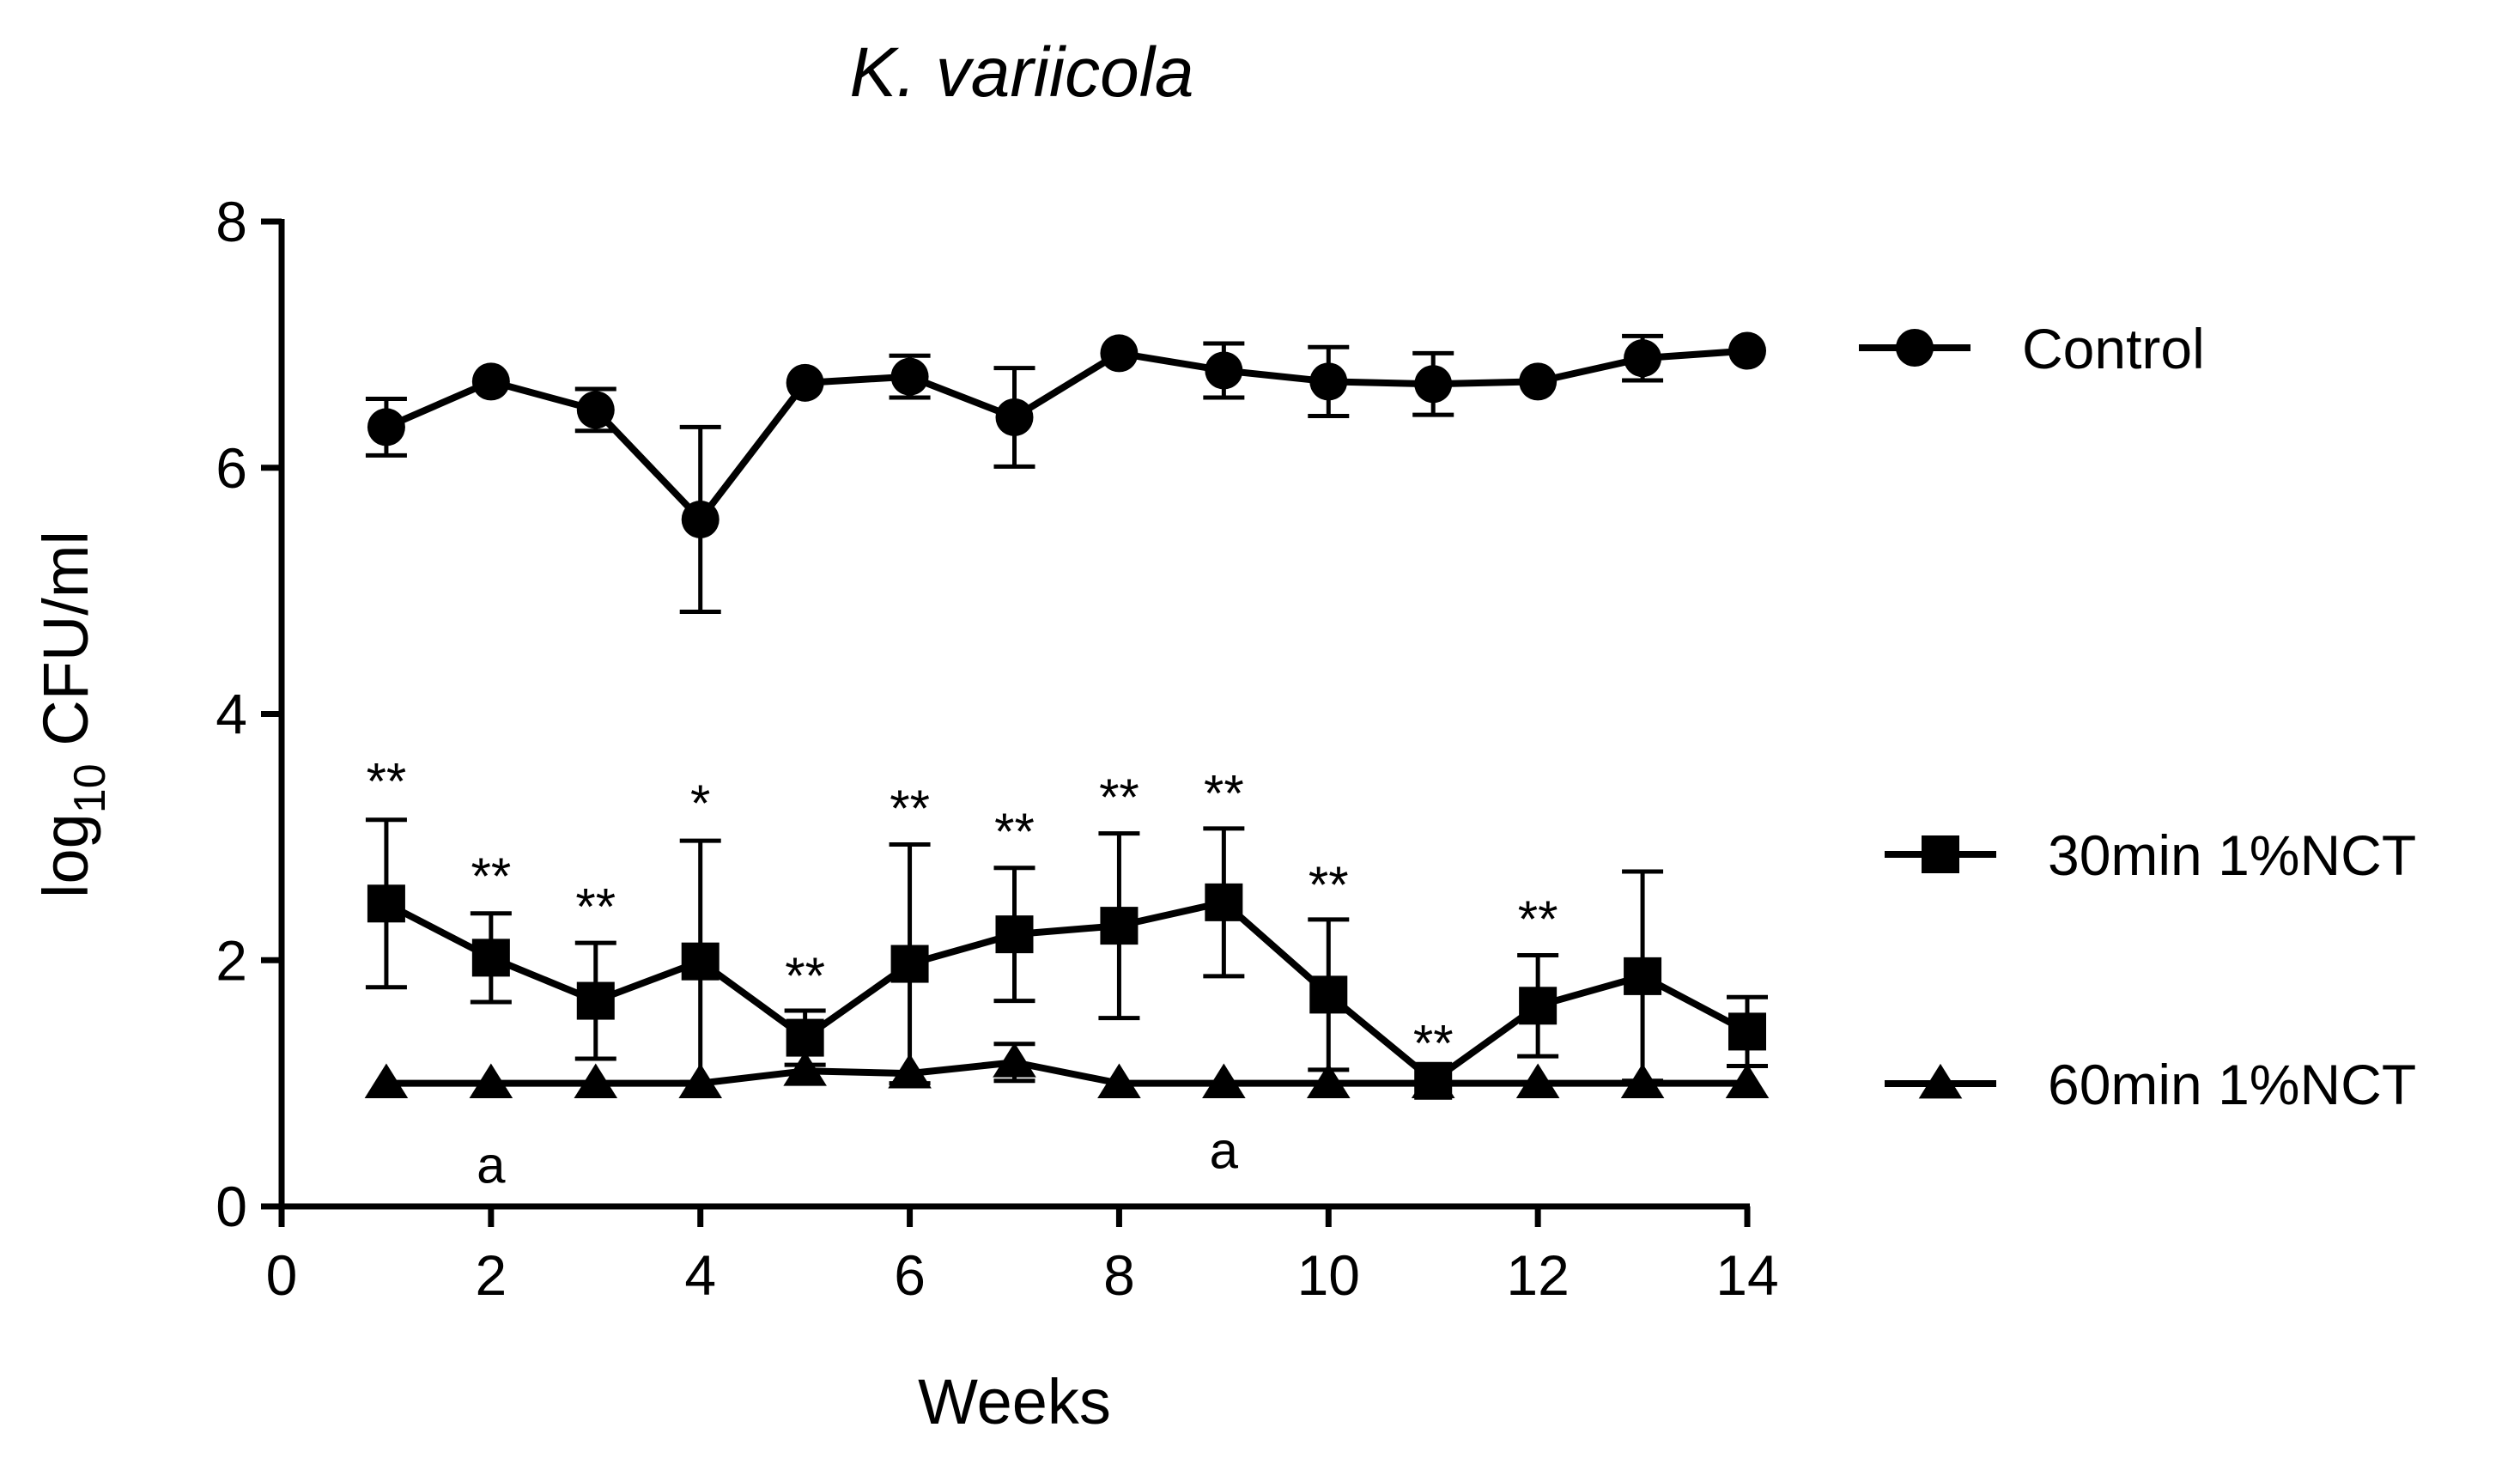 This screenshot has width=2520, height=1464. I want to click on y-axis-label: log10 CFU/ml, so click(72, 715).